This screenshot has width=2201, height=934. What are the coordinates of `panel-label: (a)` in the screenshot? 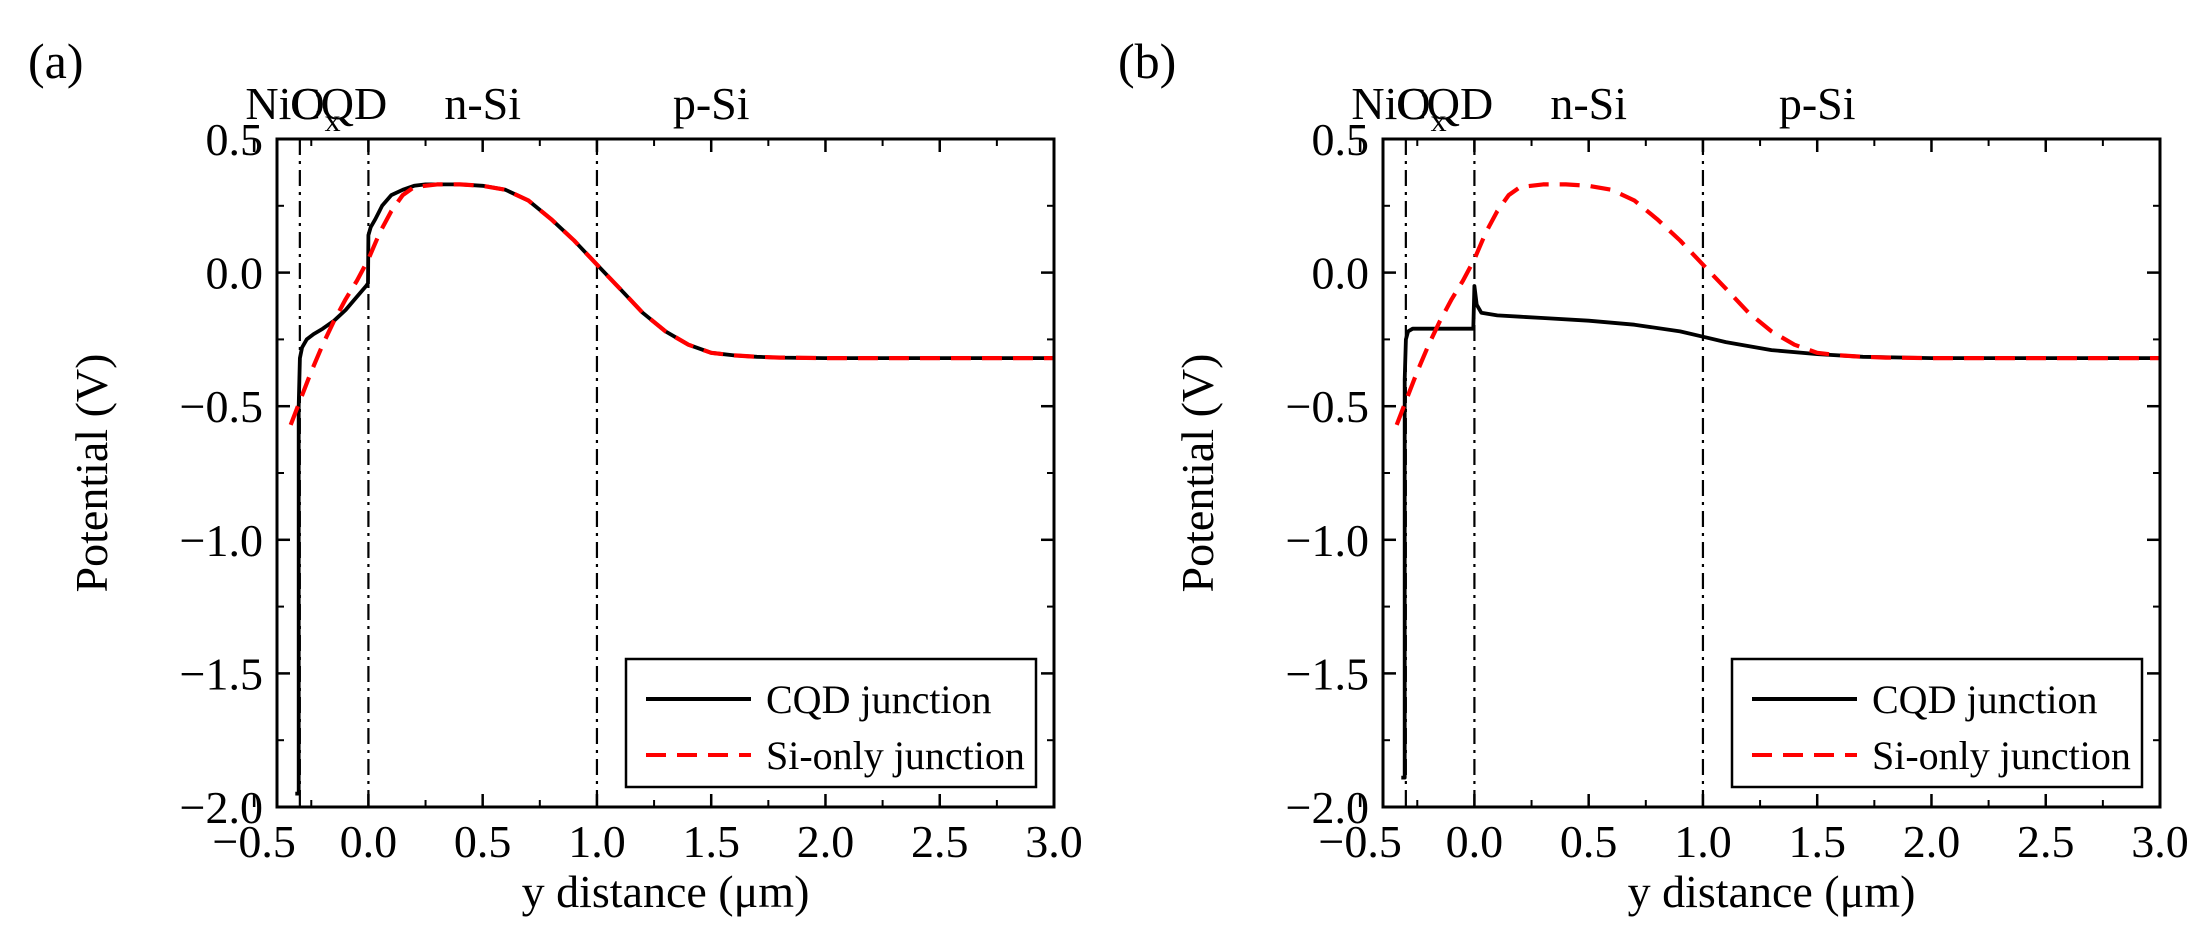 It's located at (56, 61).